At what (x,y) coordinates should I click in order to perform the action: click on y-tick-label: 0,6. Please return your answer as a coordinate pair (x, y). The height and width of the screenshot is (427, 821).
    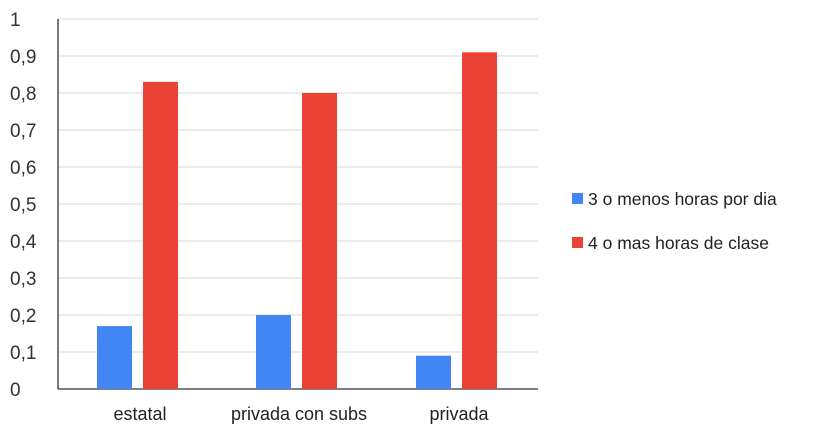
    Looking at the image, I should click on (23, 168).